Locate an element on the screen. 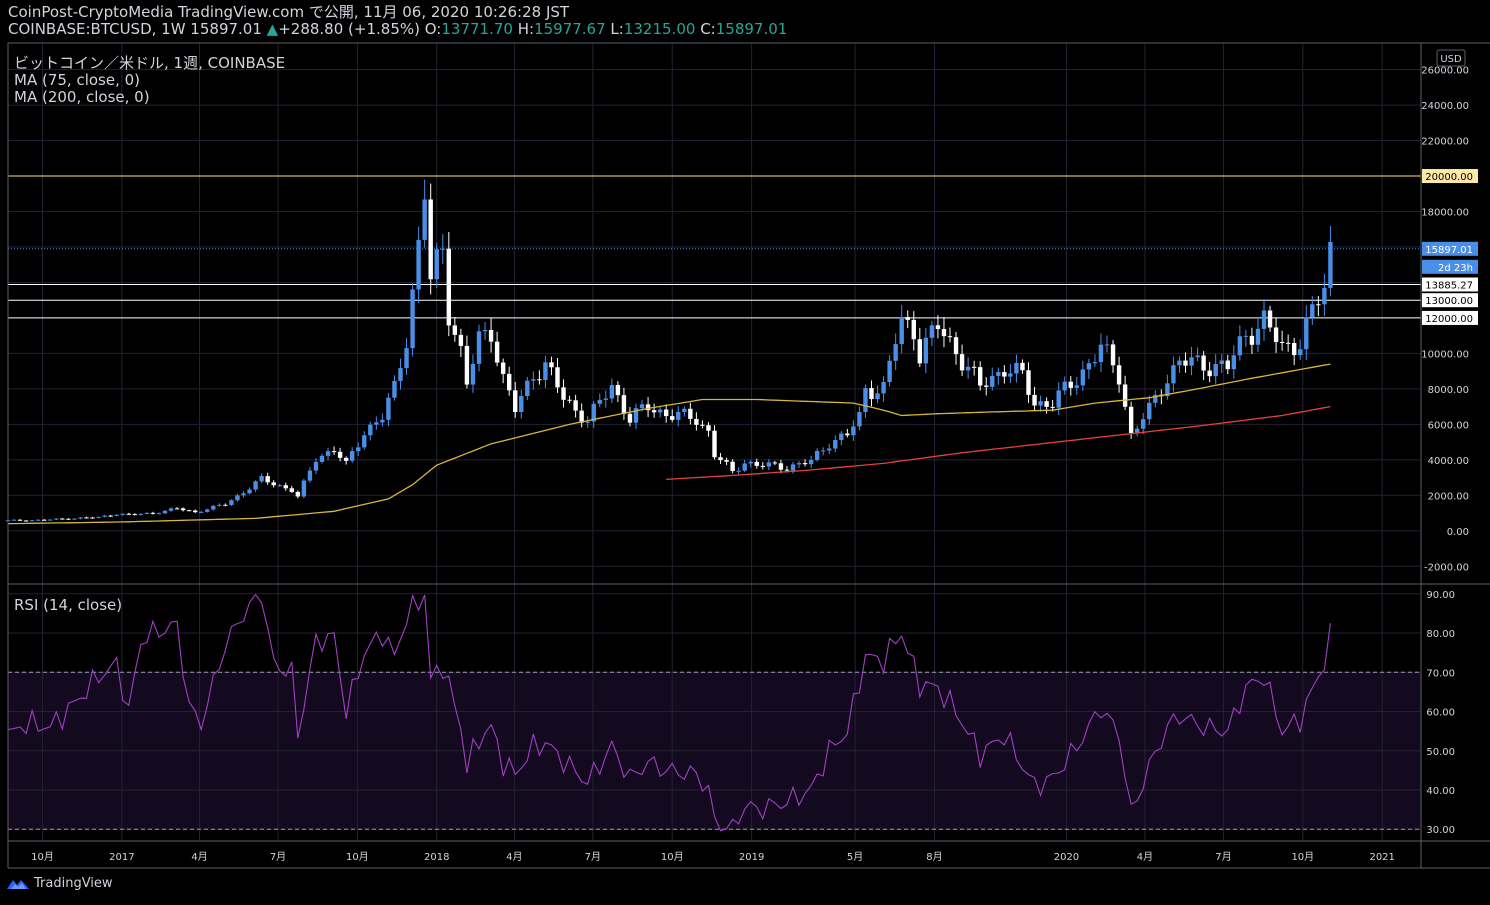  time-tick-label: 4月 is located at coordinates (514, 857).